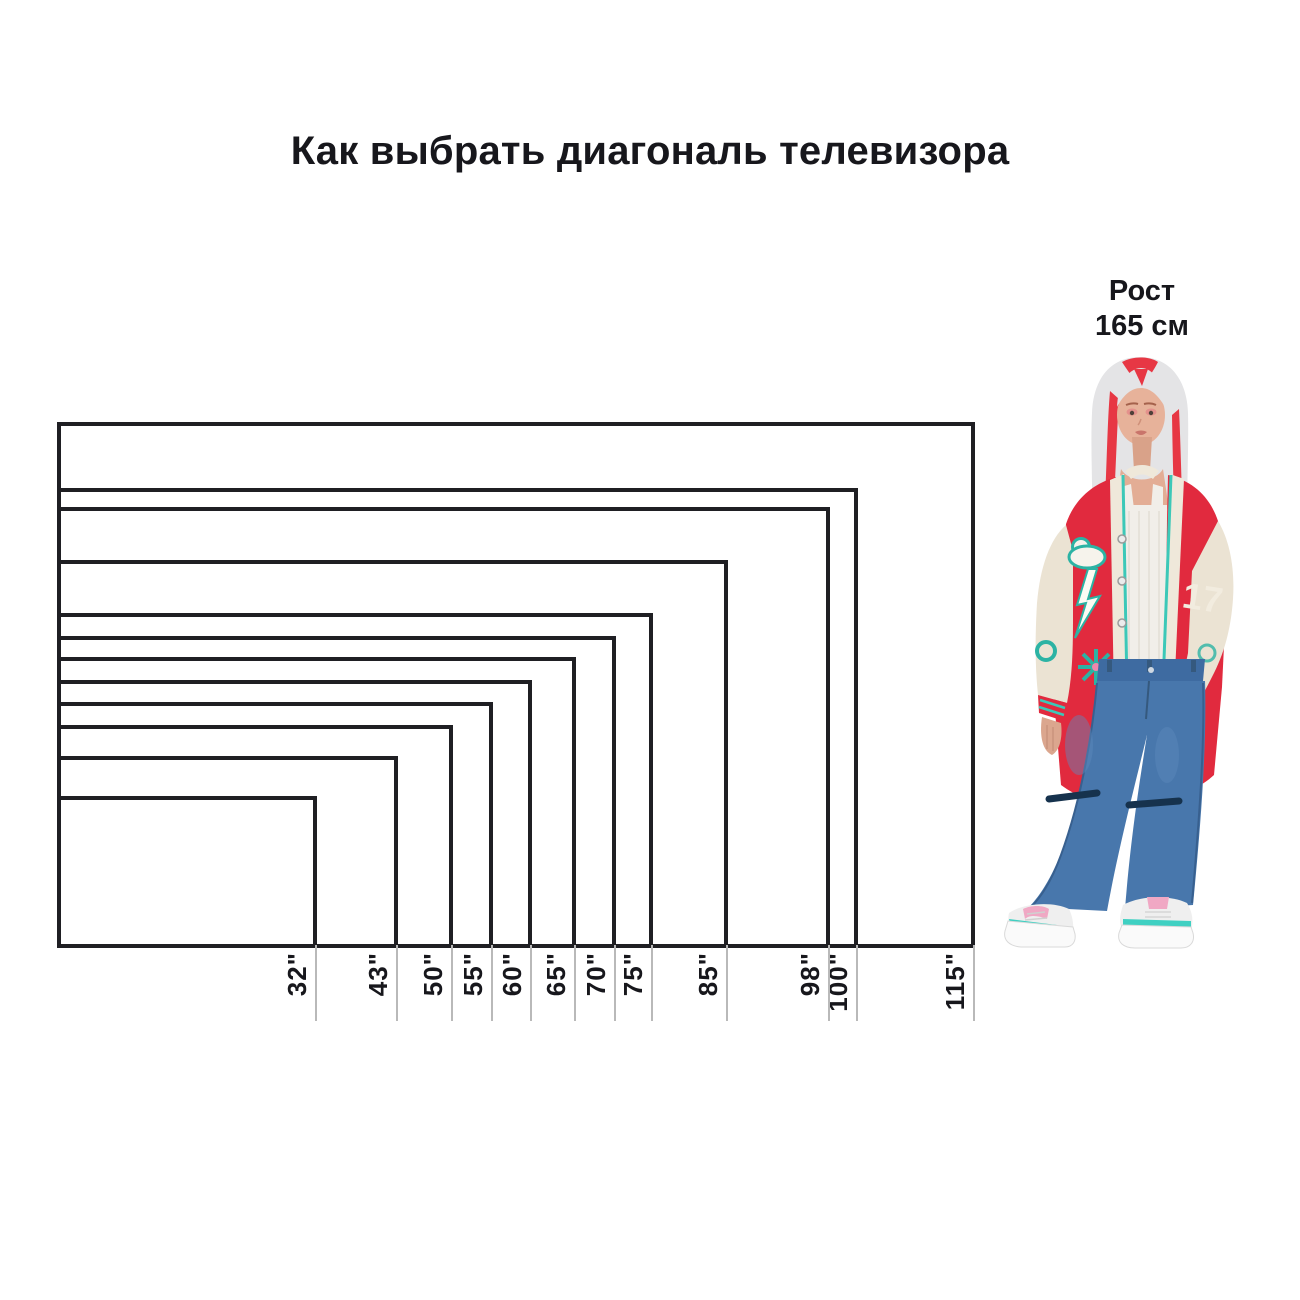 The image size is (1300, 1300). What do you see at coordinates (378, 974) in the screenshot?
I see `size-label-43in: 43"` at bounding box center [378, 974].